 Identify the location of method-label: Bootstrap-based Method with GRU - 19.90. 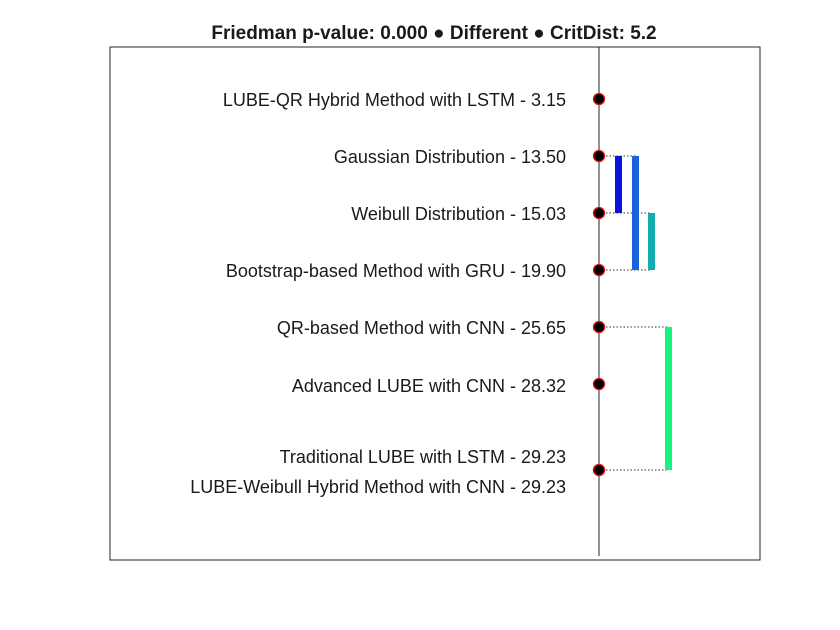
(396, 271).